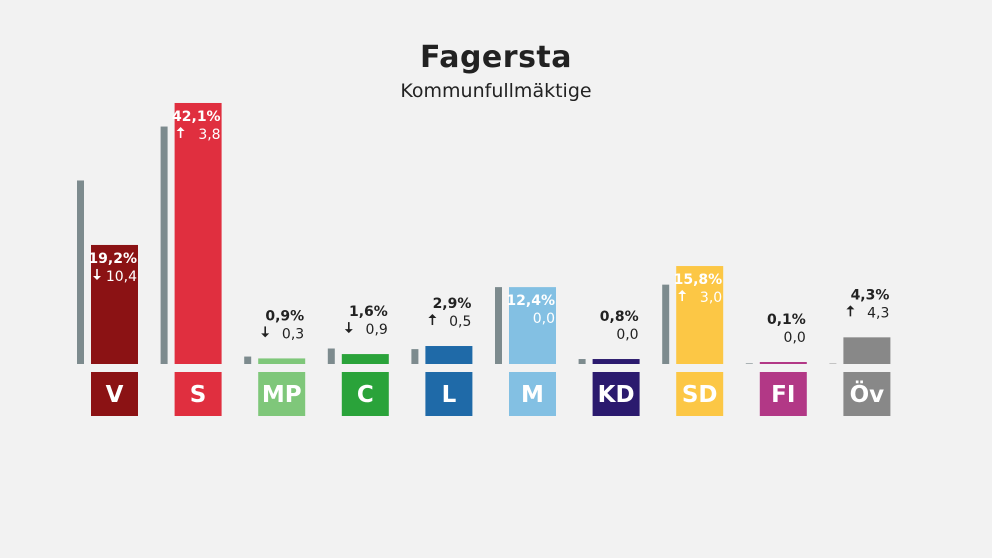 The image size is (992, 558). What do you see at coordinates (452, 304) in the screenshot?
I see `value-label-l: 2,9%` at bounding box center [452, 304].